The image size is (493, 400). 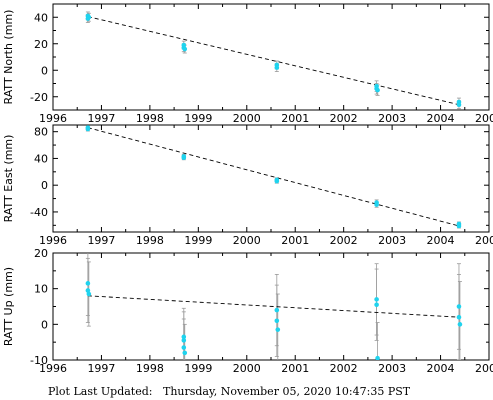 What do you see at coordinates (41, 132) in the screenshot?
I see `y-tick-label: 80` at bounding box center [41, 132].